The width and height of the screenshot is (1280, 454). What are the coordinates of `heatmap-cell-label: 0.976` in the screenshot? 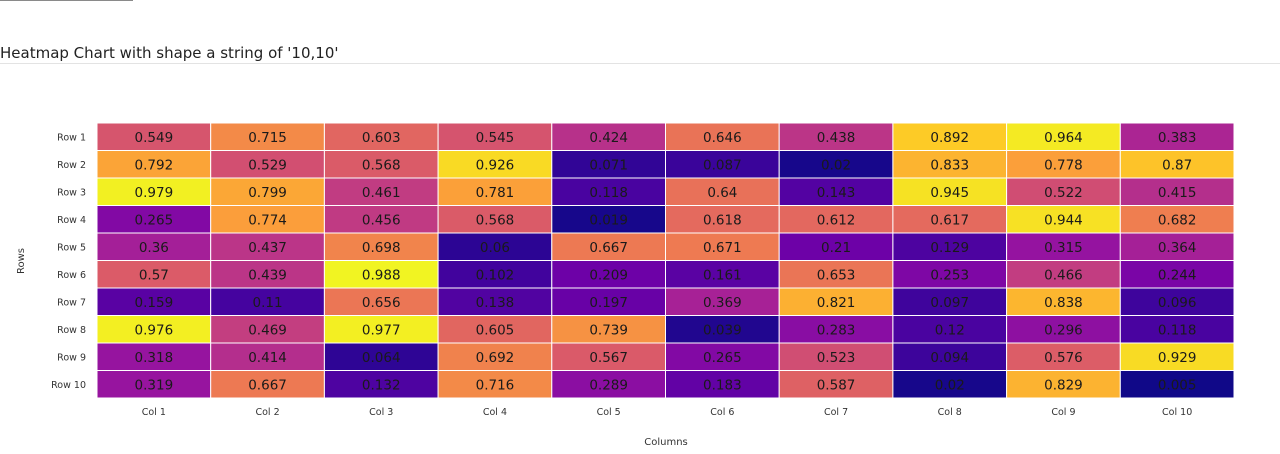 It's located at (154, 330).